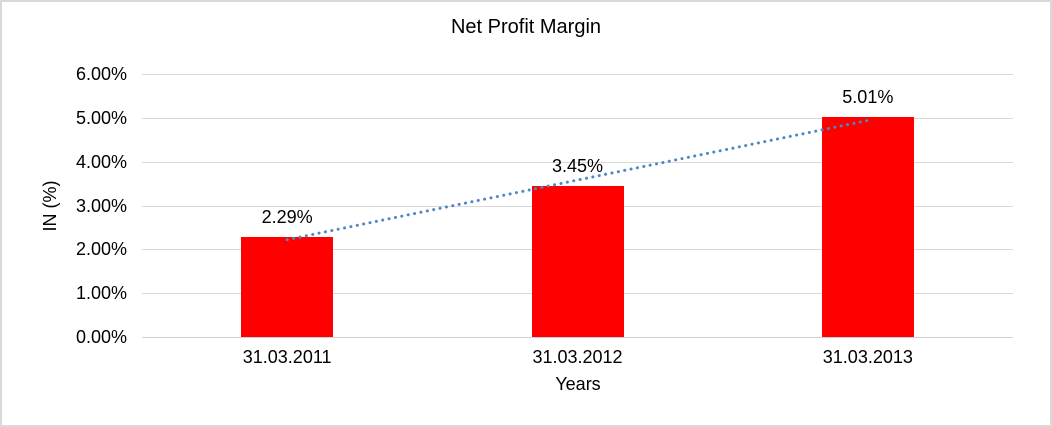 The width and height of the screenshot is (1052, 427). Describe the element at coordinates (101, 117) in the screenshot. I see `y-tick-label: 5.00%` at that location.